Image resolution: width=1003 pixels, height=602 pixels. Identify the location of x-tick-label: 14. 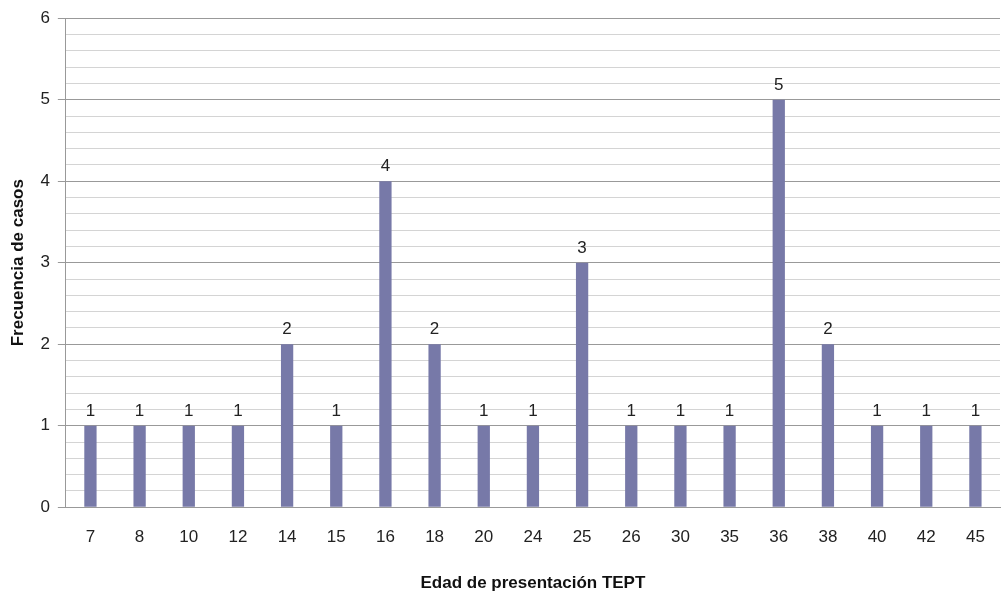
(287, 537).